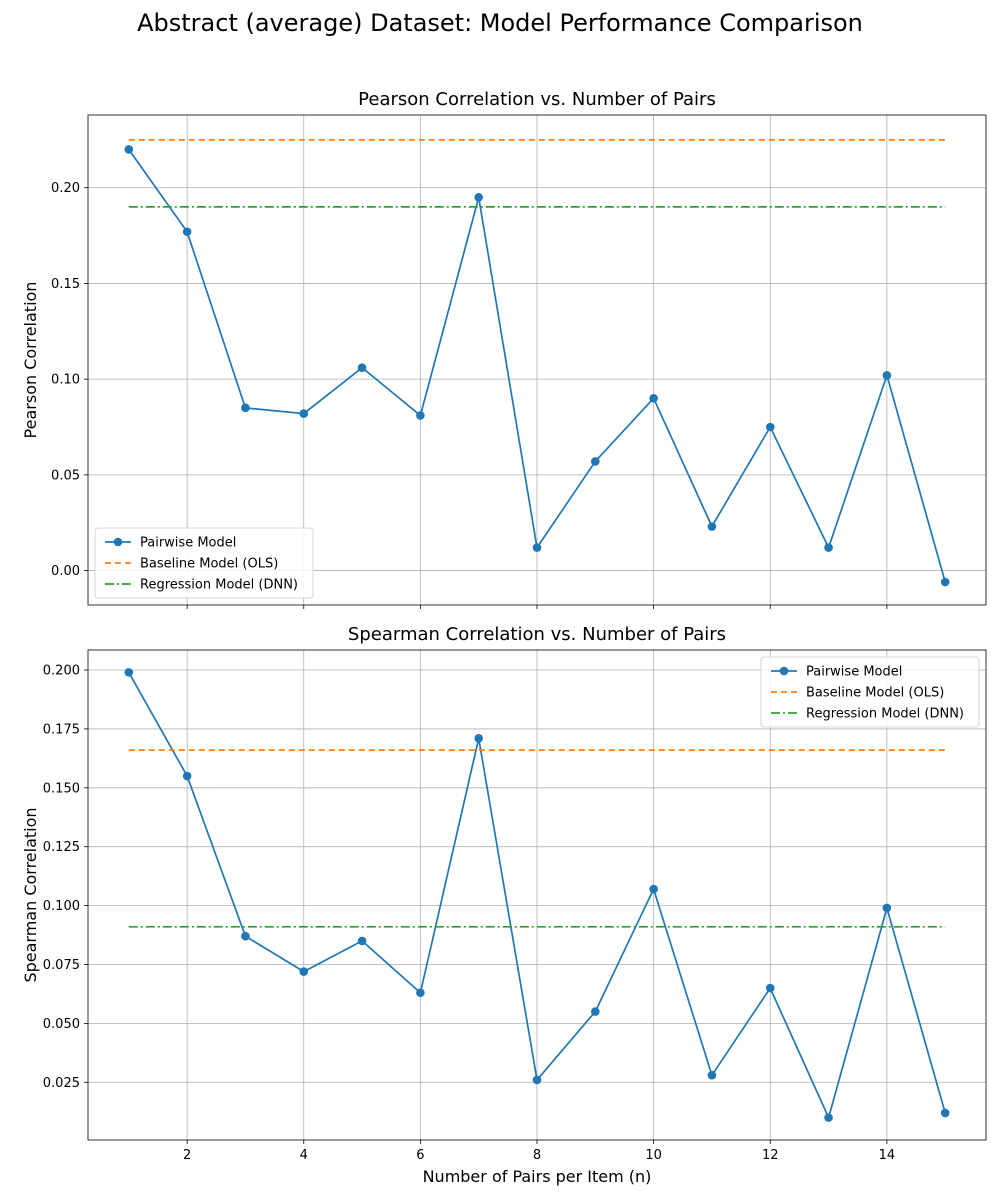  Describe the element at coordinates (653, 1155) in the screenshot. I see `x-tick-label: 10` at that location.